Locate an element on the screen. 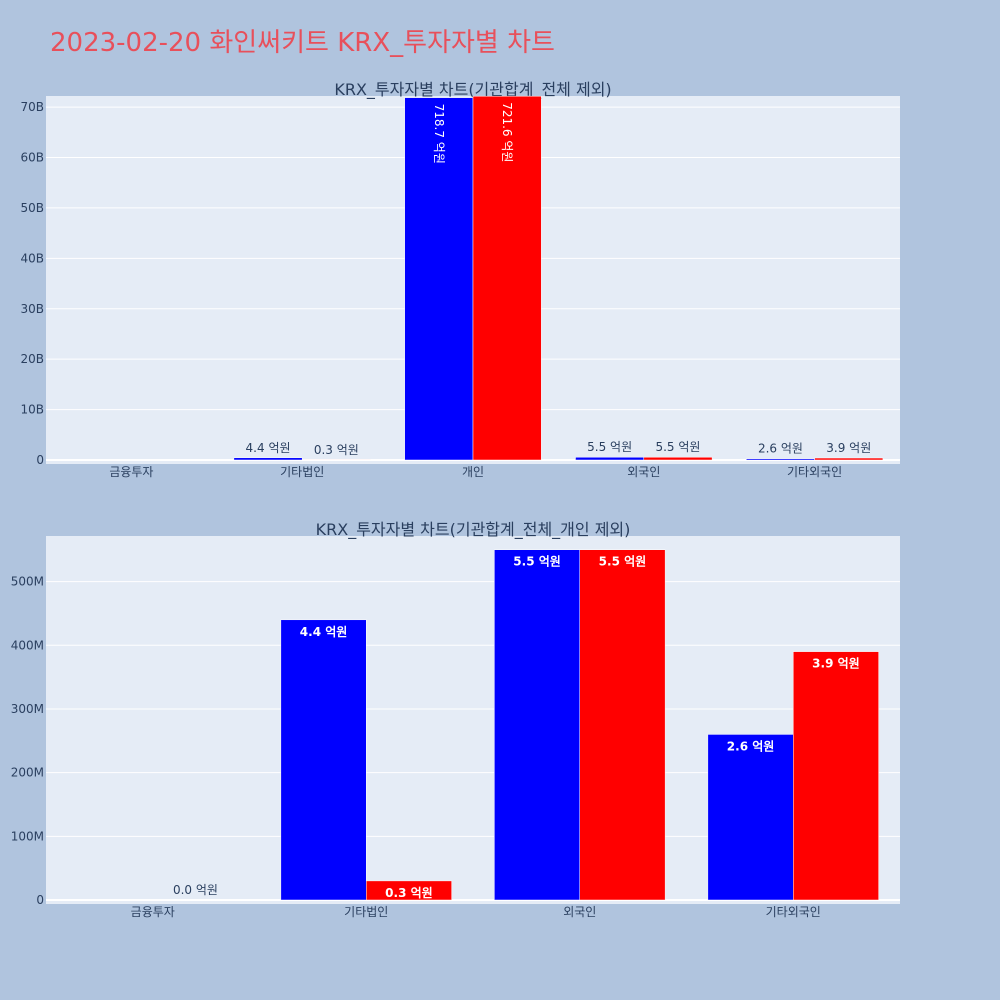 The height and width of the screenshot is (1000, 1000). y-tick-label: 400M is located at coordinates (27, 645).